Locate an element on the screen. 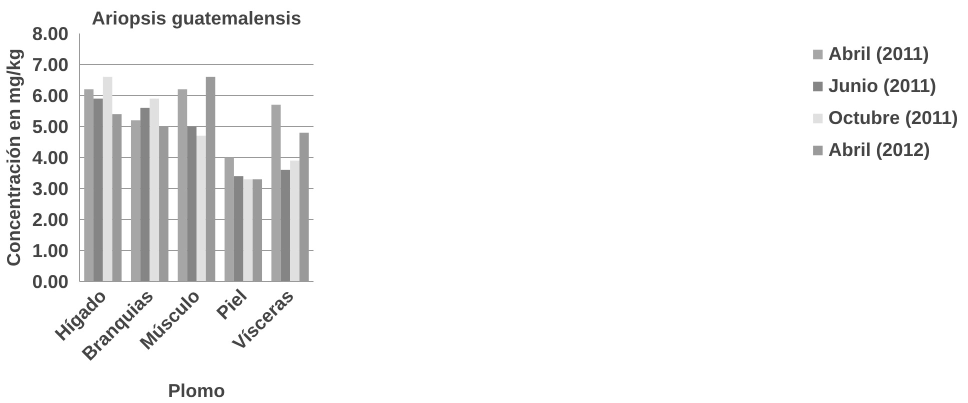 This screenshot has width=968, height=403. x-axis-title: Plomo is located at coordinates (197, 390).